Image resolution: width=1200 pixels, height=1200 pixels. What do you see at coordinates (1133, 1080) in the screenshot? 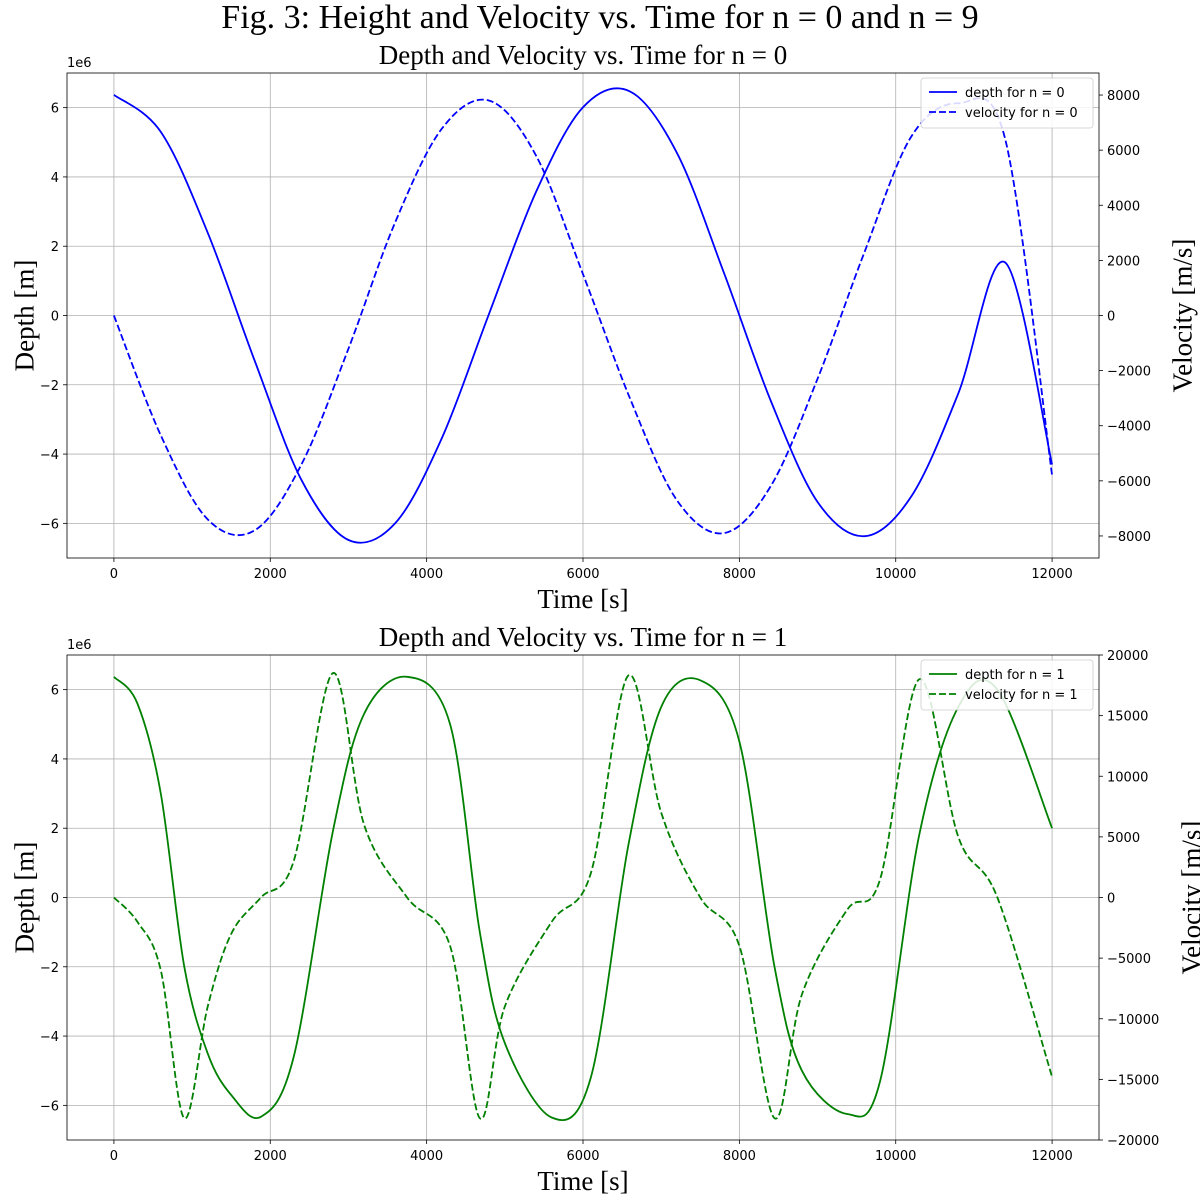
I see `y-right-tick-label: −15000` at bounding box center [1133, 1080].